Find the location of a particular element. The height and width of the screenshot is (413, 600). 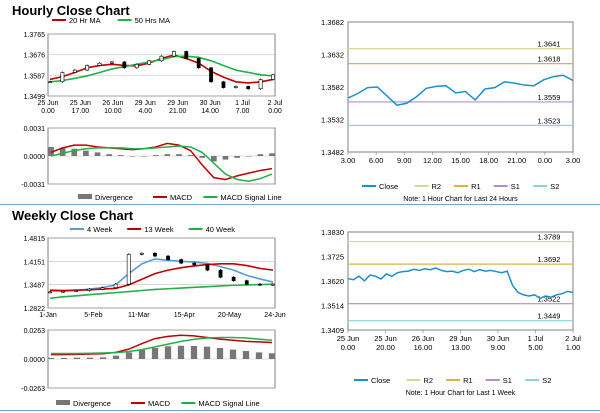

section-title-weekly: Weekly Close Chart is located at coordinates (73, 215).